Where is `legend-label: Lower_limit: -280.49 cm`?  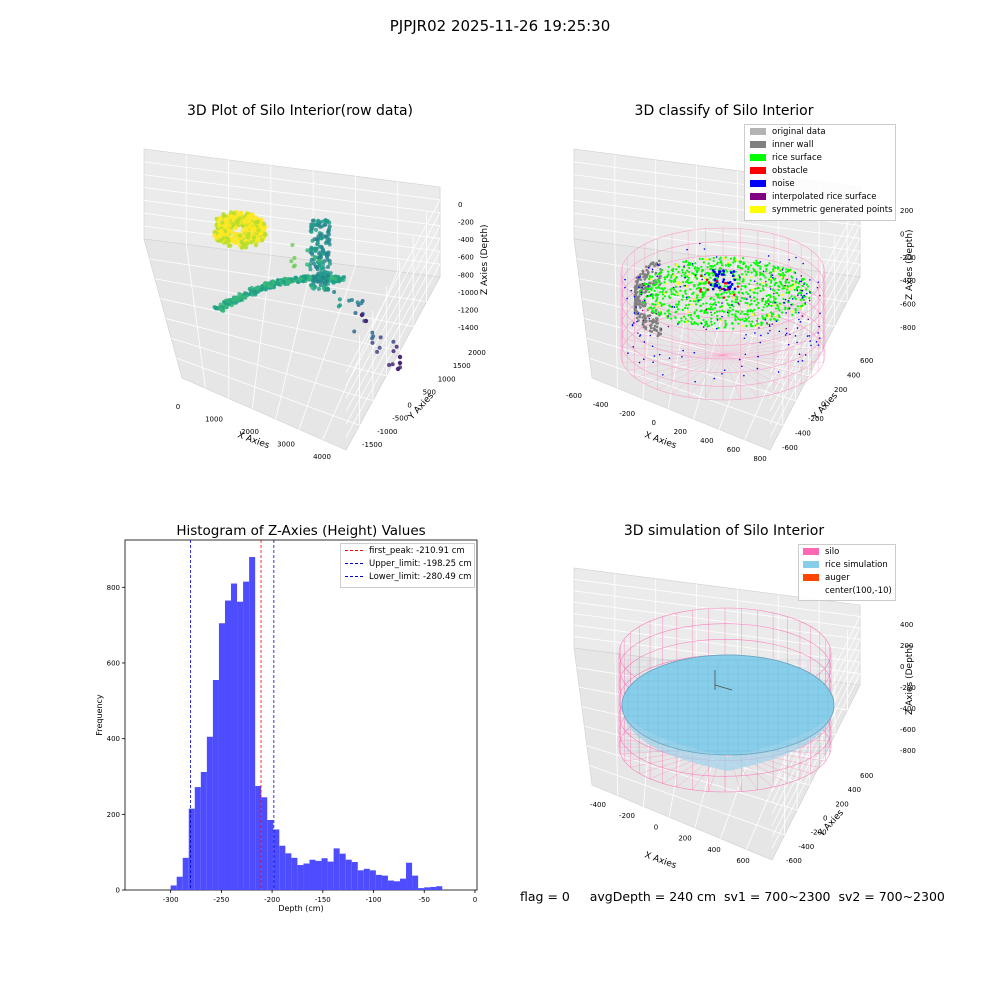 legend-label: Lower_limit: -280.49 cm is located at coordinates (420, 577).